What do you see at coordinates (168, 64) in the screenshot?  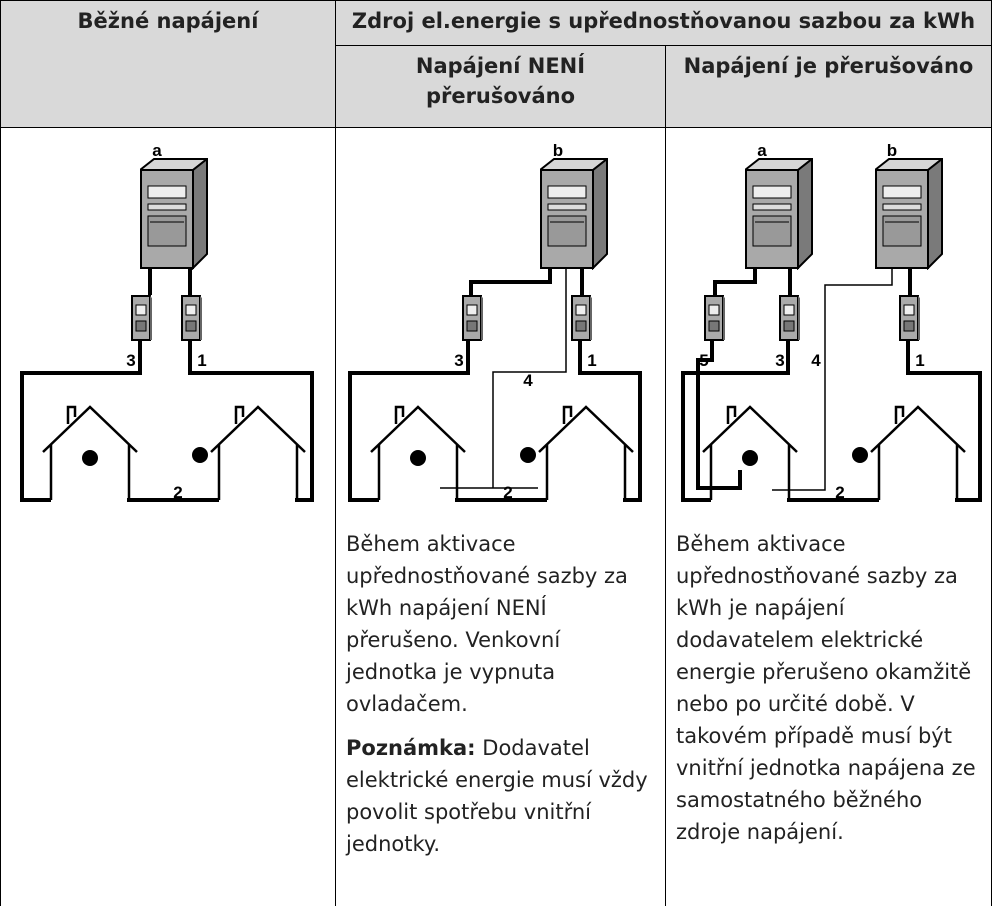 I see `header-normal: Běžné napájení` at bounding box center [168, 64].